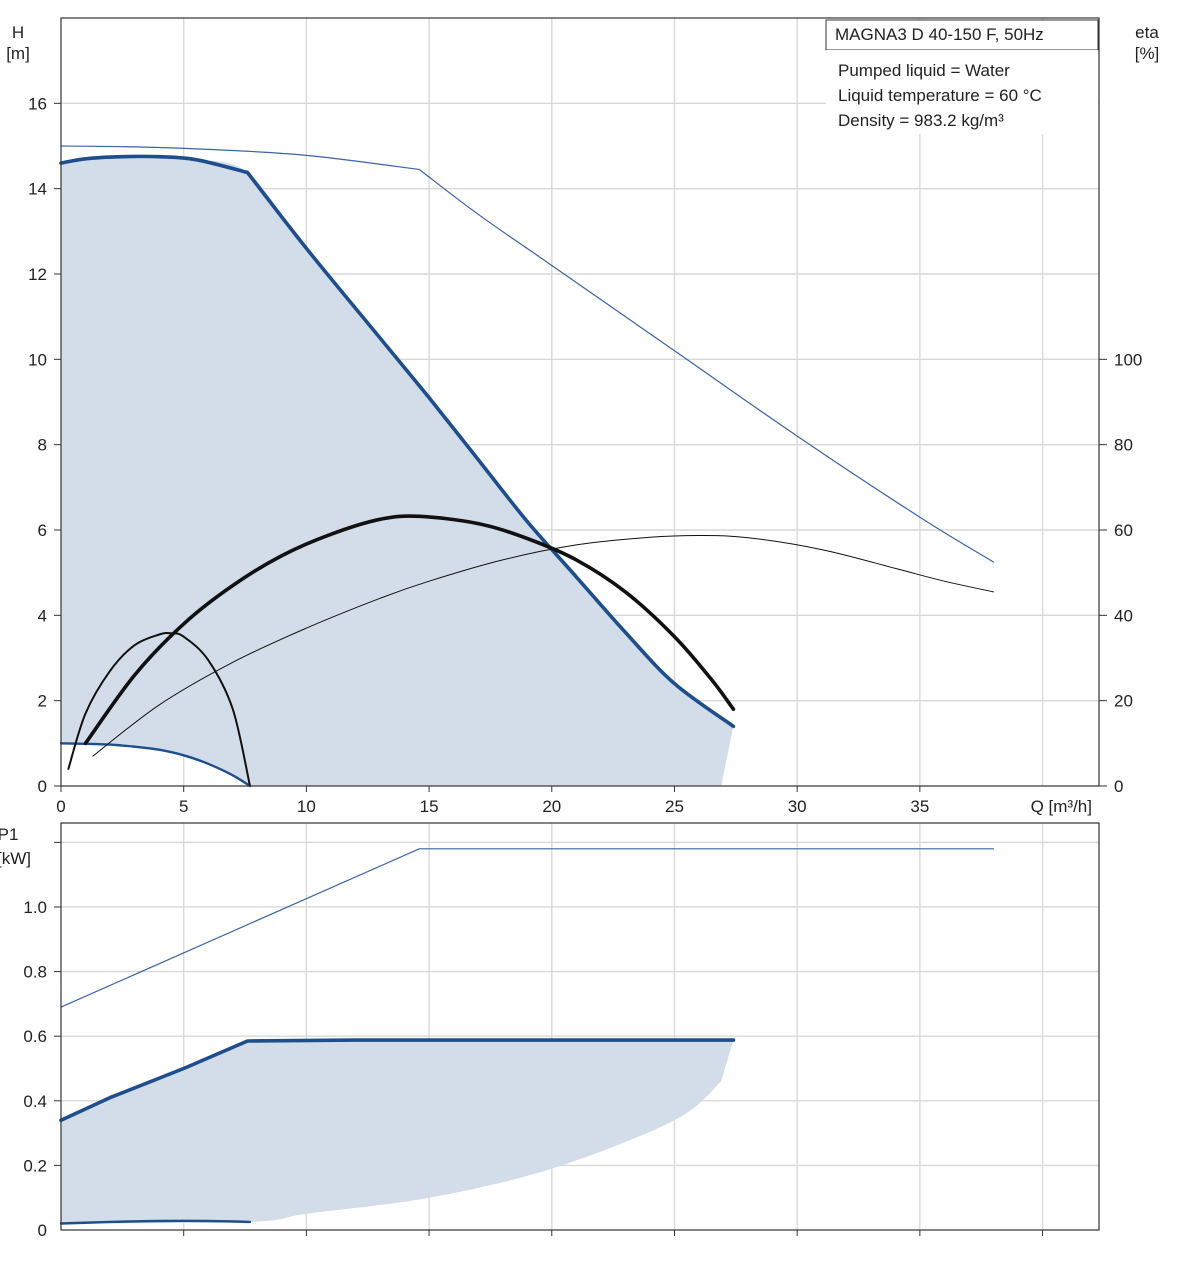  Describe the element at coordinates (159, 709) in the screenshot. I see `series-eta-at-min-curve` at that location.